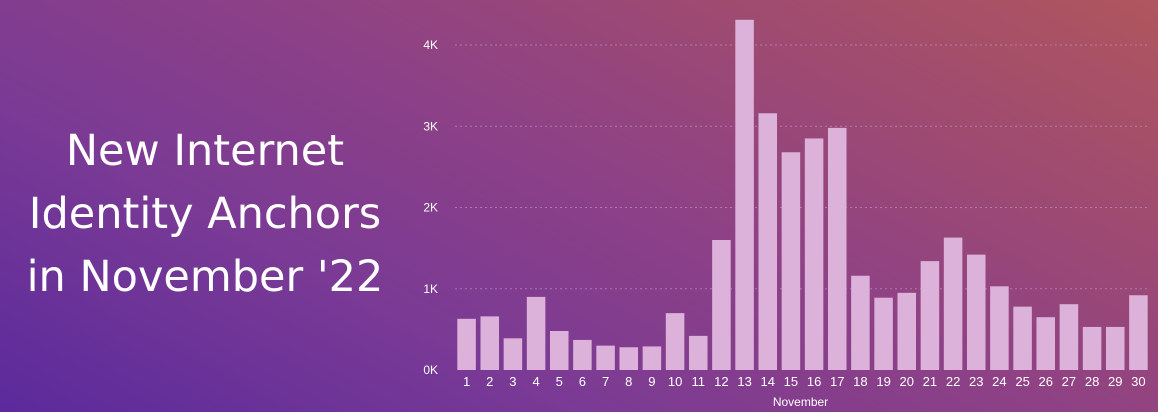 The width and height of the screenshot is (1158, 412). What do you see at coordinates (651, 381) in the screenshot?
I see `x-tick-label: 9` at bounding box center [651, 381].